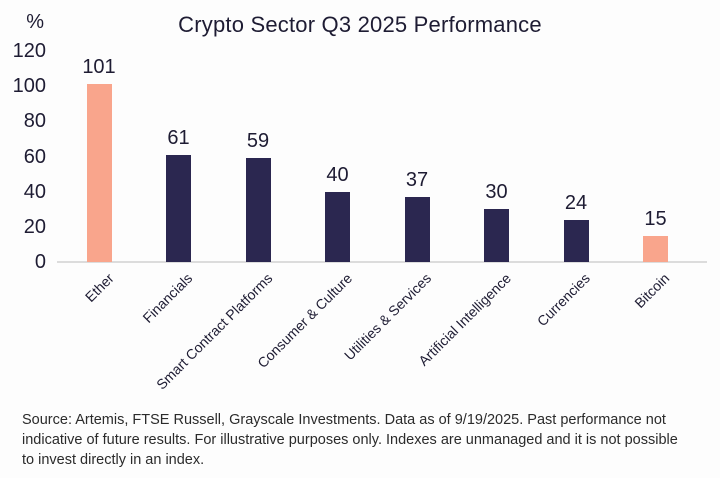 Image resolution: width=720 pixels, height=478 pixels. What do you see at coordinates (576, 203) in the screenshot?
I see `bar-value-label: 24` at bounding box center [576, 203].